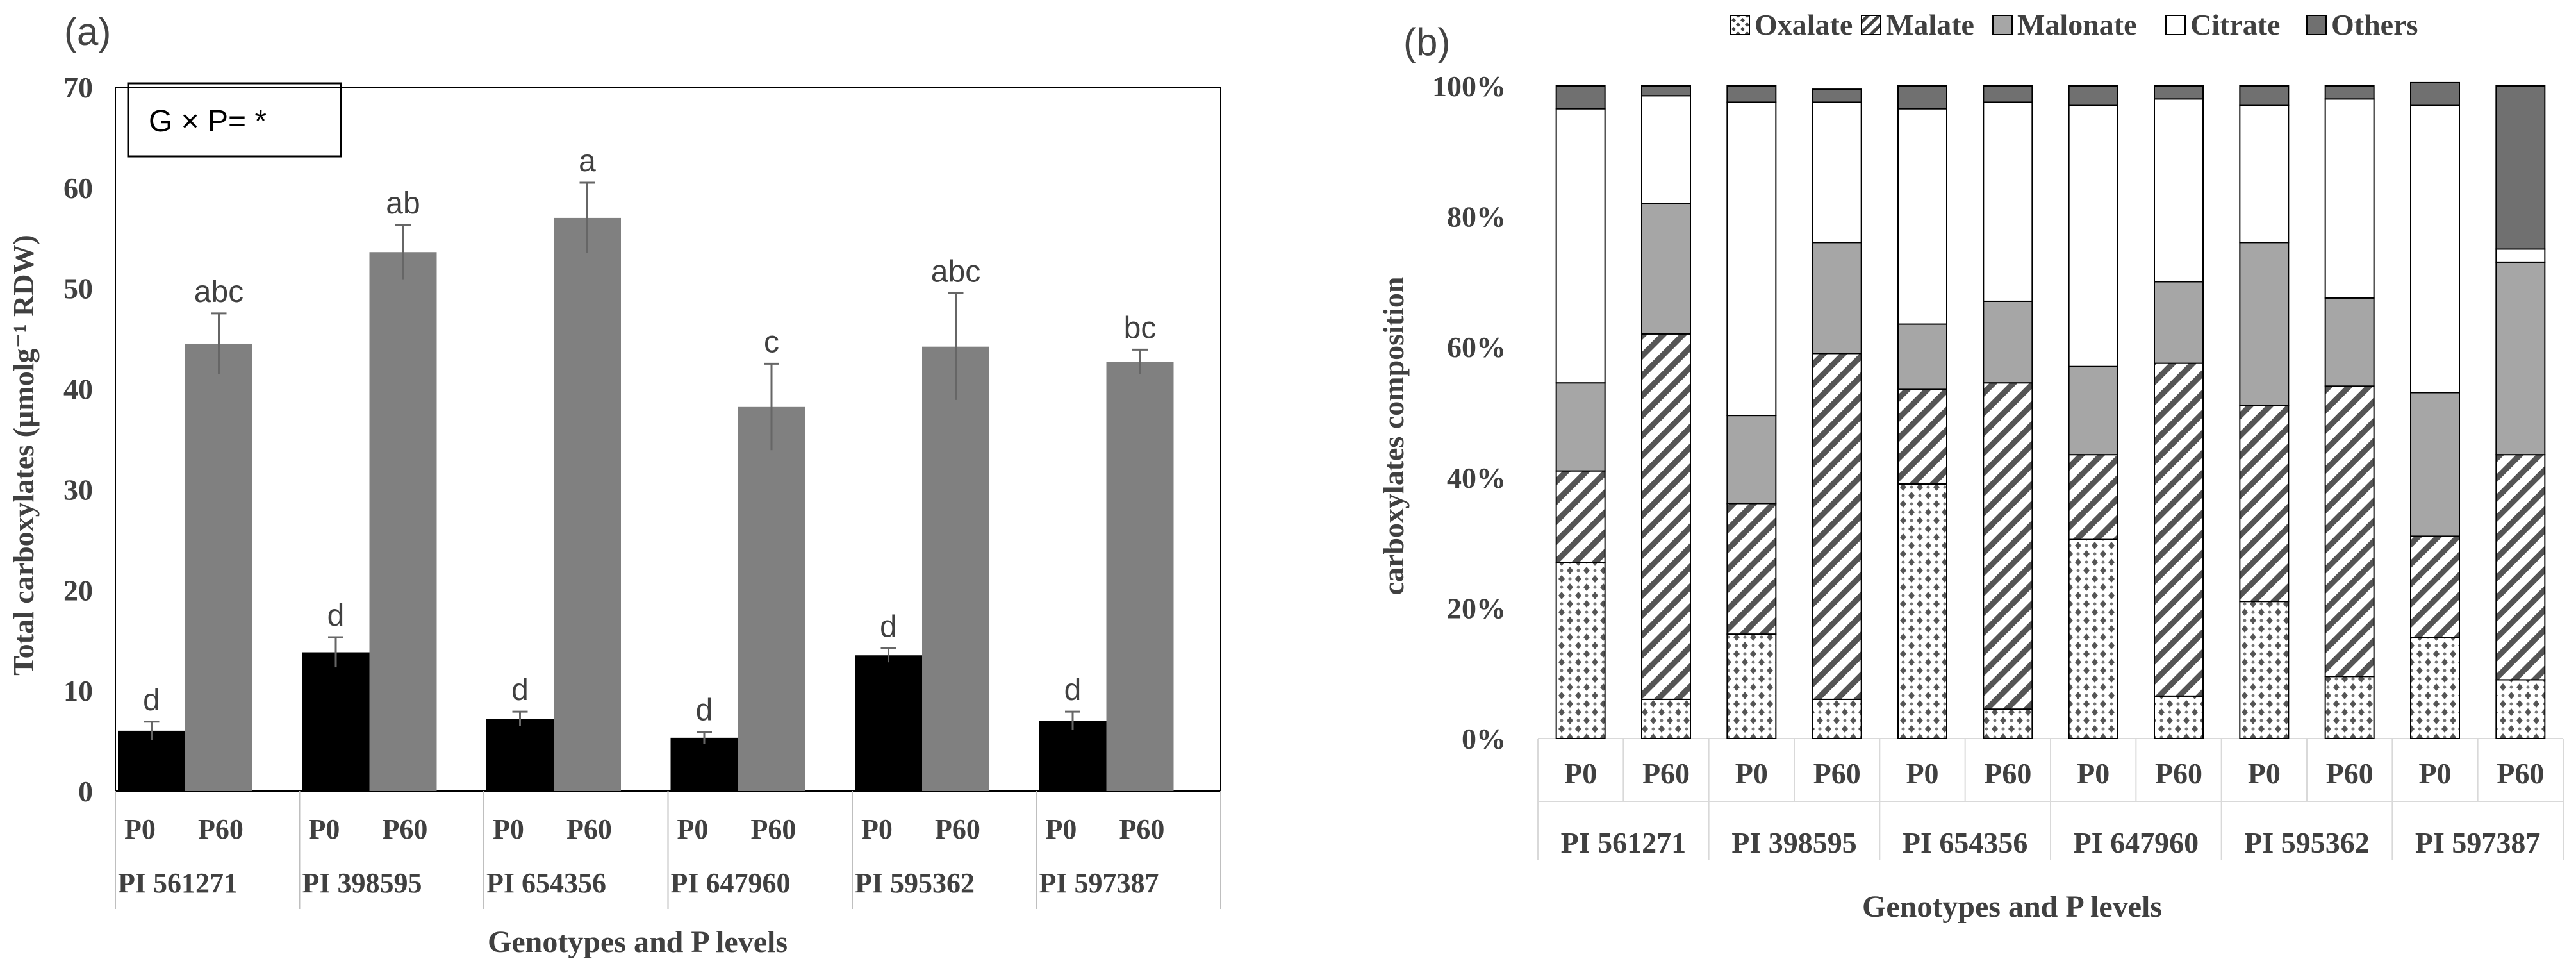  What do you see at coordinates (2434, 773) in the screenshot?
I see `x-plevel-label-b-10: P0` at bounding box center [2434, 773].